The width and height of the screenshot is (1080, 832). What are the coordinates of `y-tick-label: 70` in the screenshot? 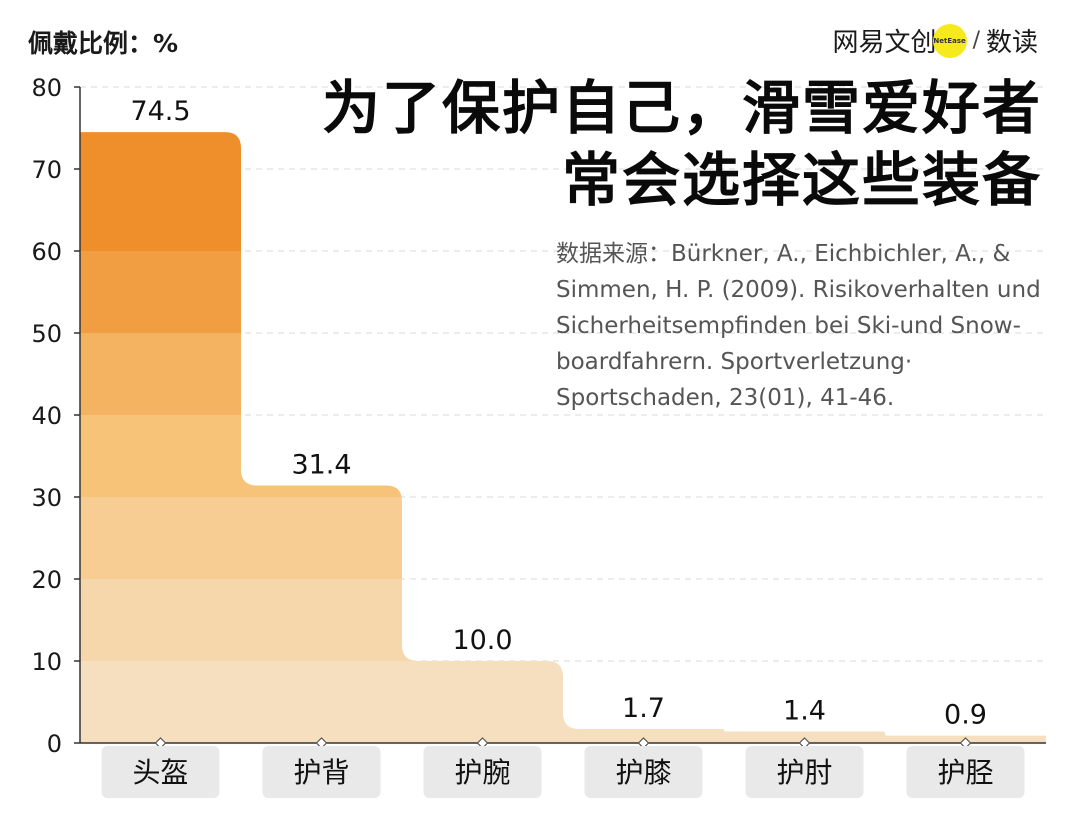 It's located at (46, 170).